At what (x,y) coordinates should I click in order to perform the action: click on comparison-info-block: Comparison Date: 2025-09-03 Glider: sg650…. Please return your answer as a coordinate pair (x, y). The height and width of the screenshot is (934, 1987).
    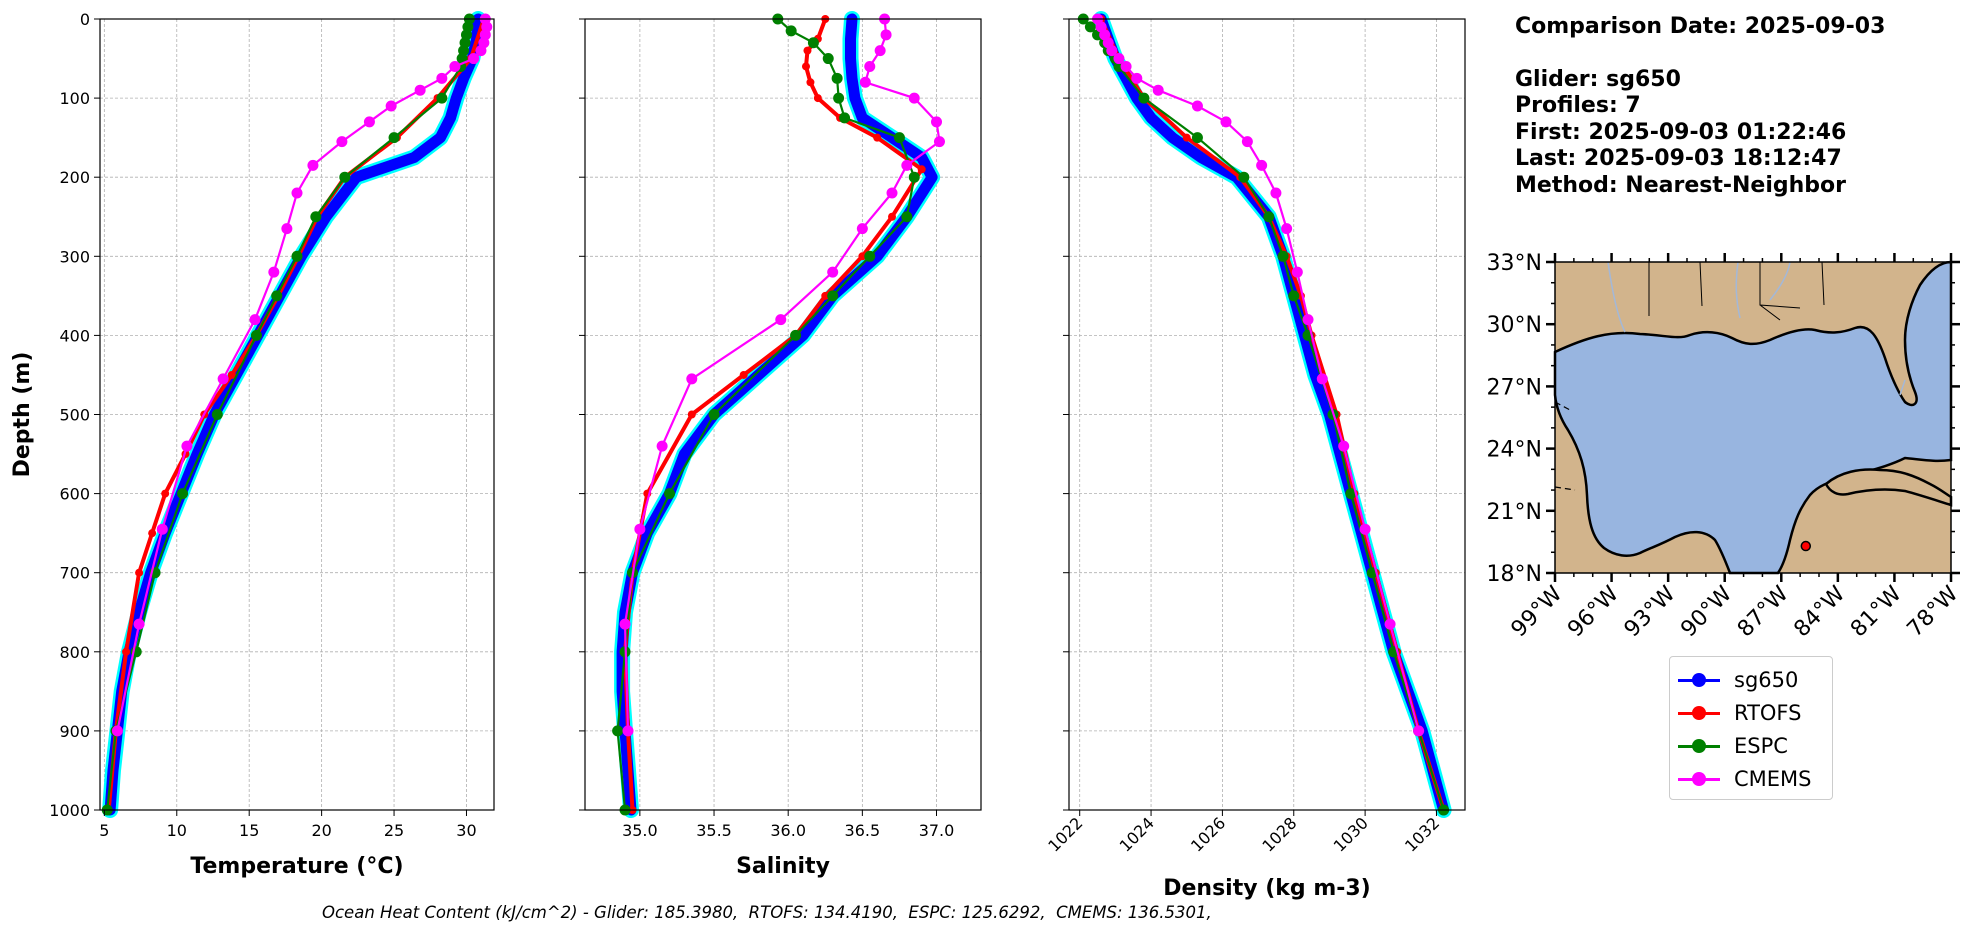
    Looking at the image, I should click on (1700, 106).